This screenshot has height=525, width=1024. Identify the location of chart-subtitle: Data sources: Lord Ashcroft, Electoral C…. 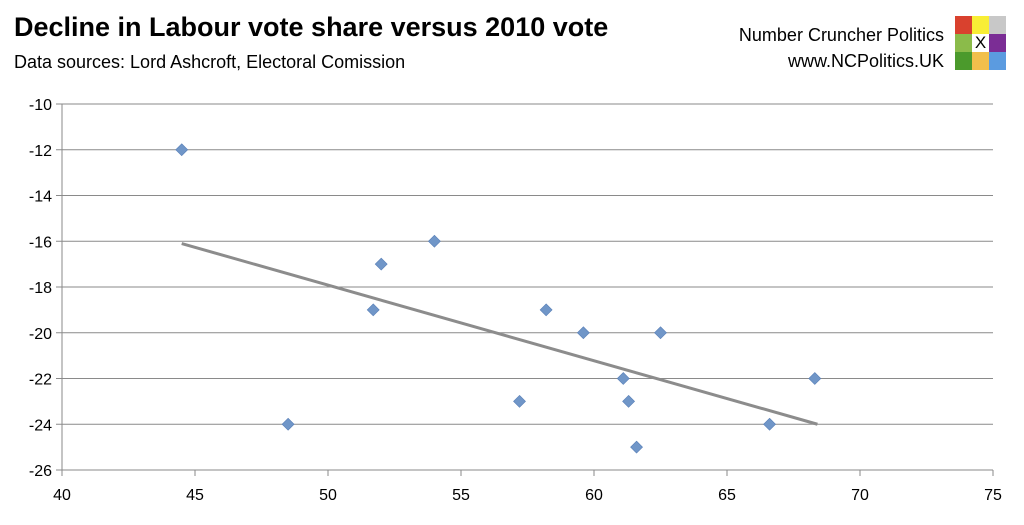
(210, 62).